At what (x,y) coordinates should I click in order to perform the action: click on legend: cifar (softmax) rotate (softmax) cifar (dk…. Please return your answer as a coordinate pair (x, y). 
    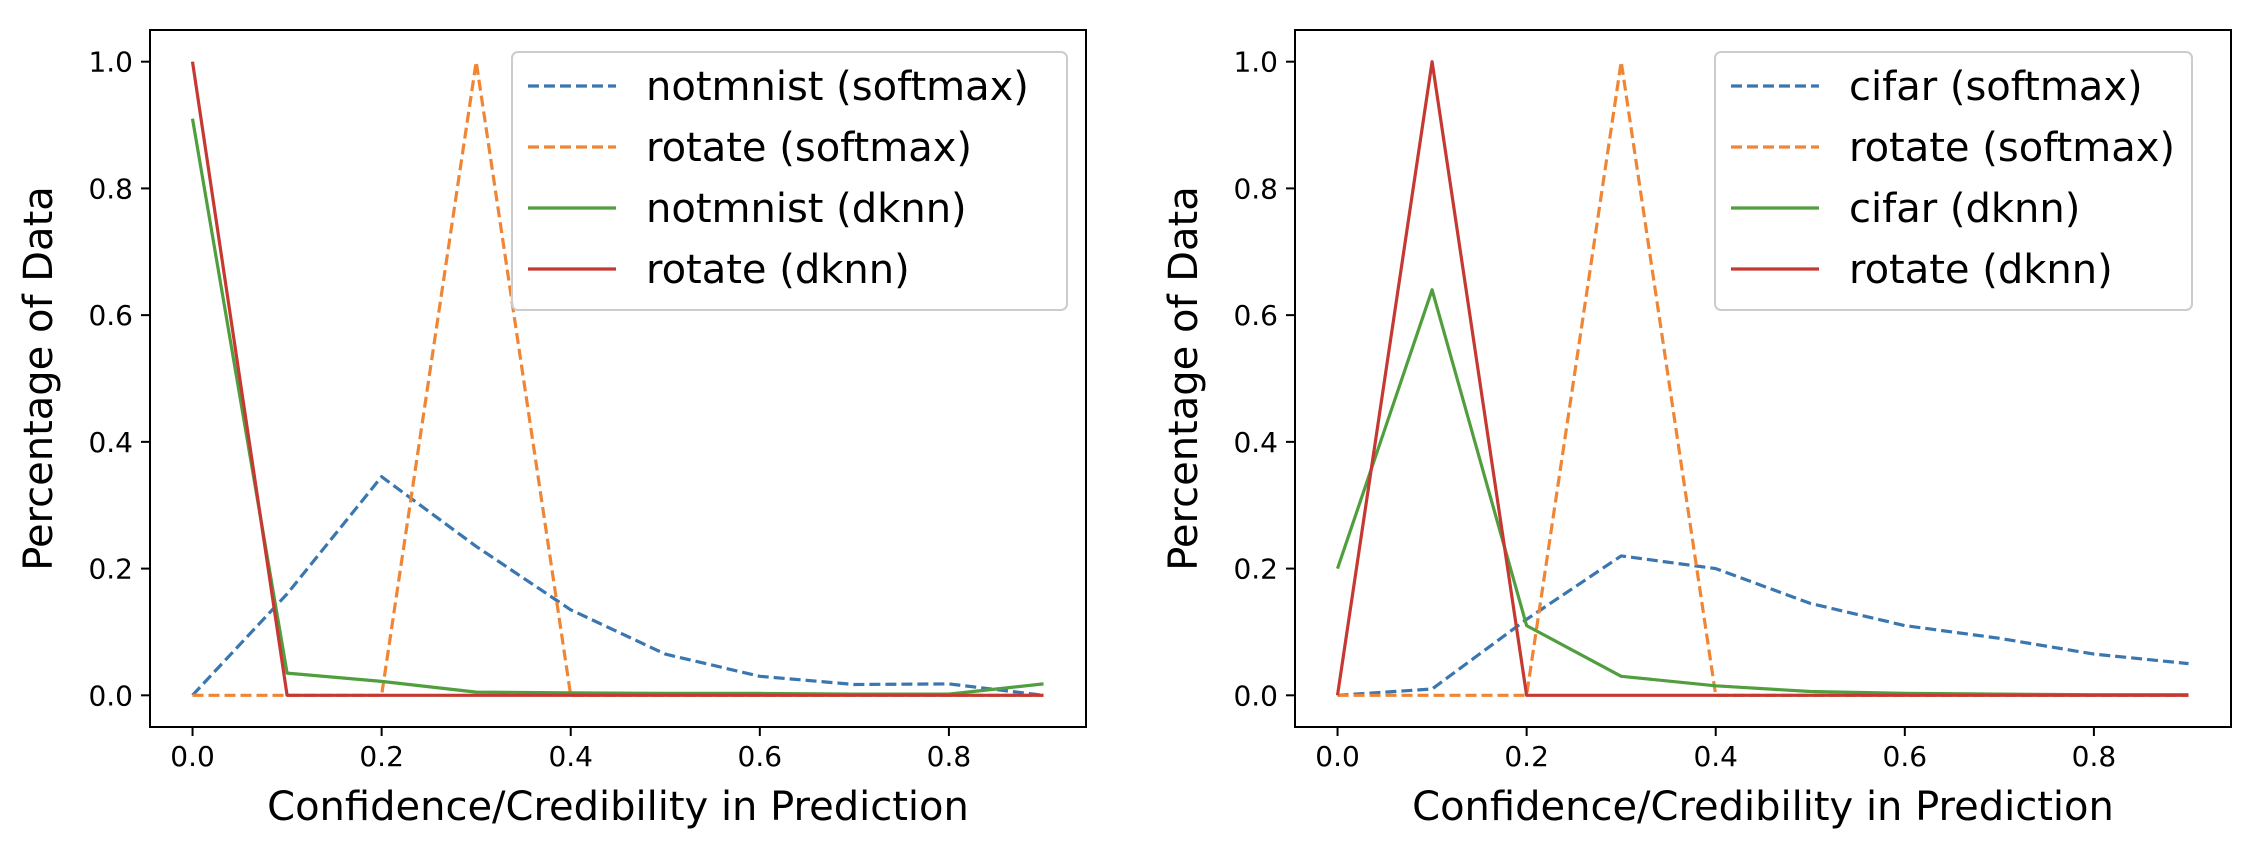
    Looking at the image, I should click on (1953, 181).